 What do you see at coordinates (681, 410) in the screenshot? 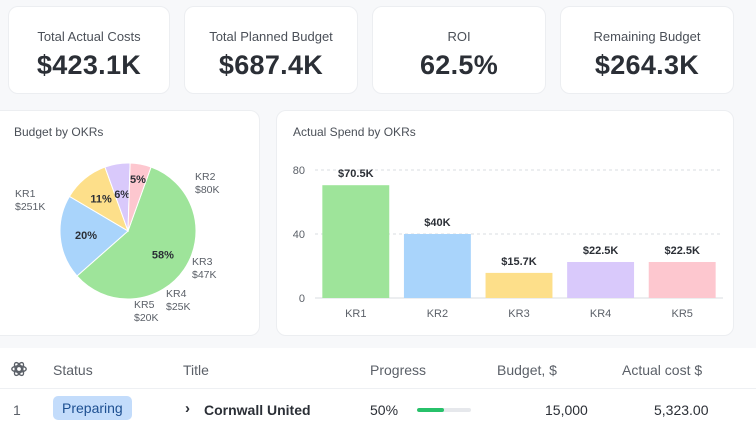
I see `actual-cost-value: 5,323.00` at bounding box center [681, 410].